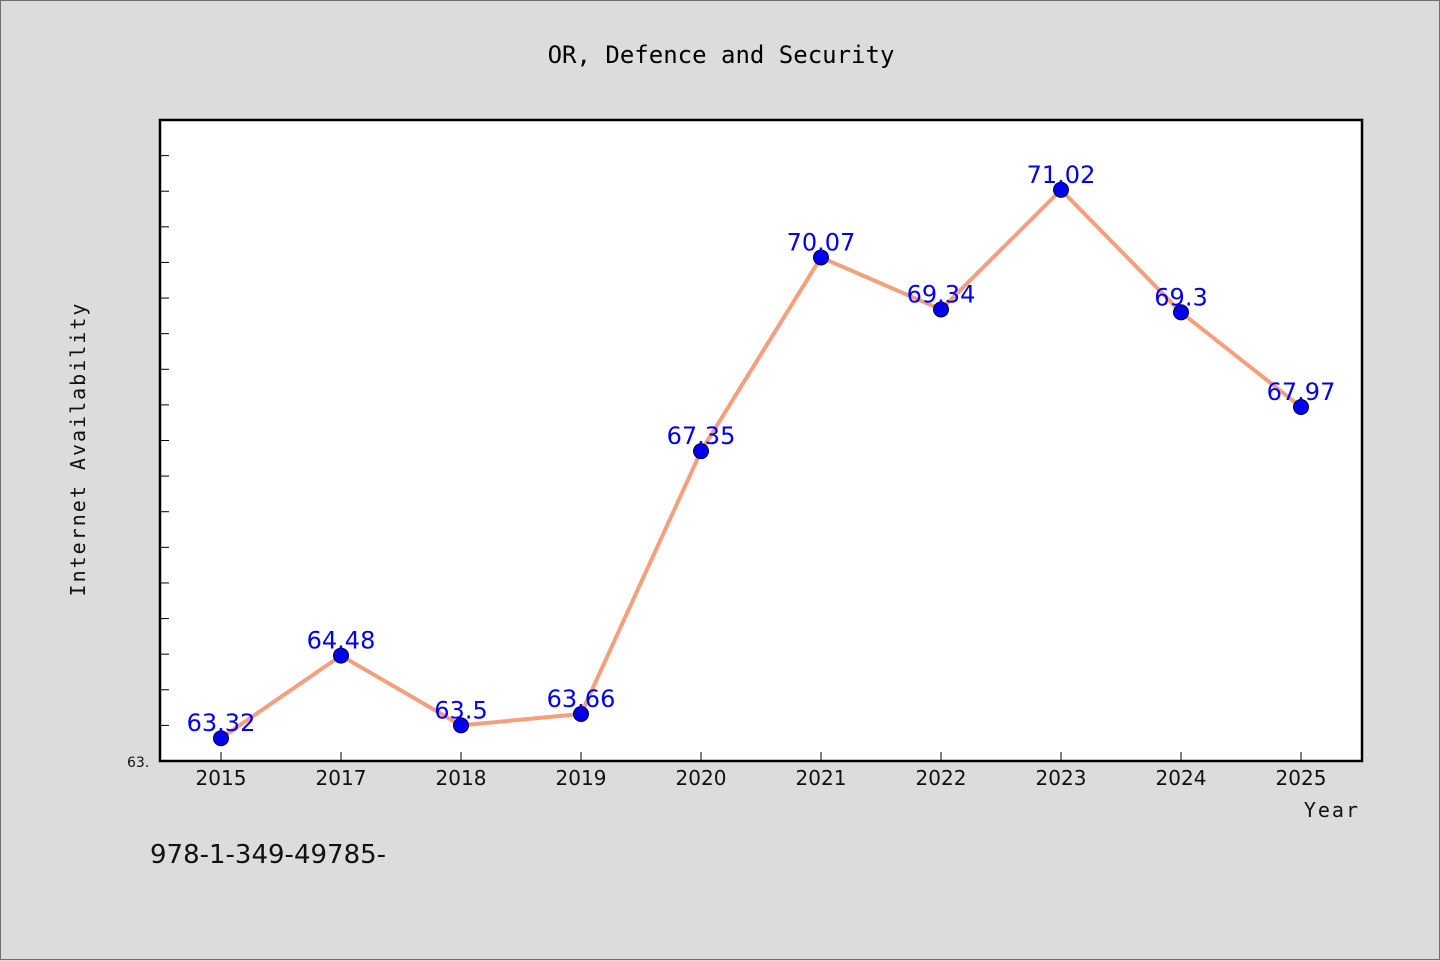 The height and width of the screenshot is (961, 1440). I want to click on x-axis-title: Year, so click(1332, 810).